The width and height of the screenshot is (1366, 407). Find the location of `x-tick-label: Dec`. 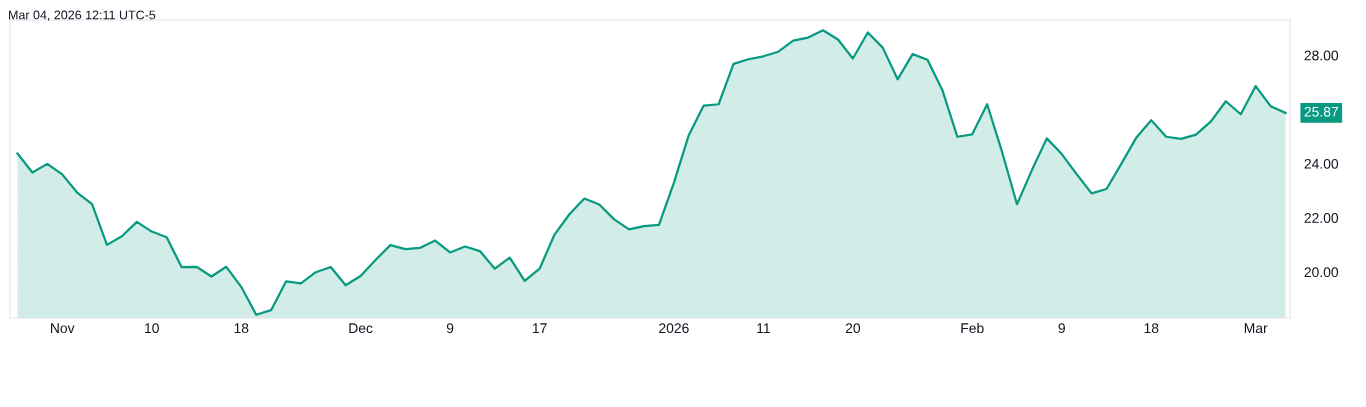

x-tick-label: Dec is located at coordinates (361, 328).